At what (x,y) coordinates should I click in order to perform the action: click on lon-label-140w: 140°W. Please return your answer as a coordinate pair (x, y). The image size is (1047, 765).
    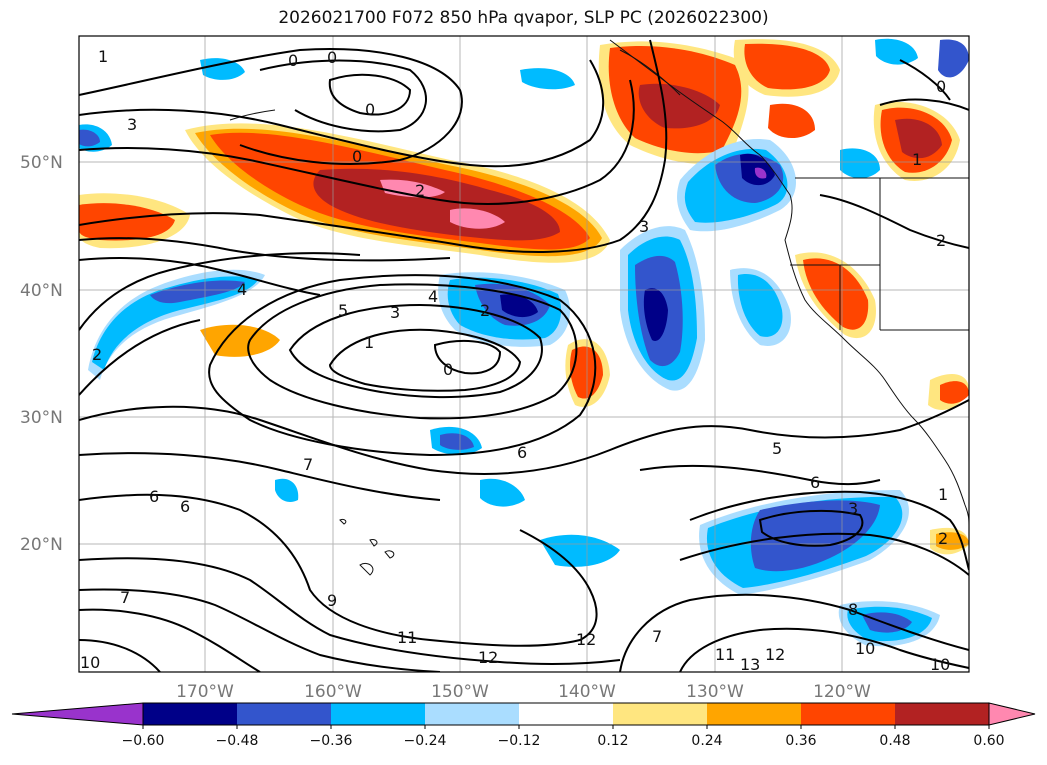
    Looking at the image, I should click on (587, 692).